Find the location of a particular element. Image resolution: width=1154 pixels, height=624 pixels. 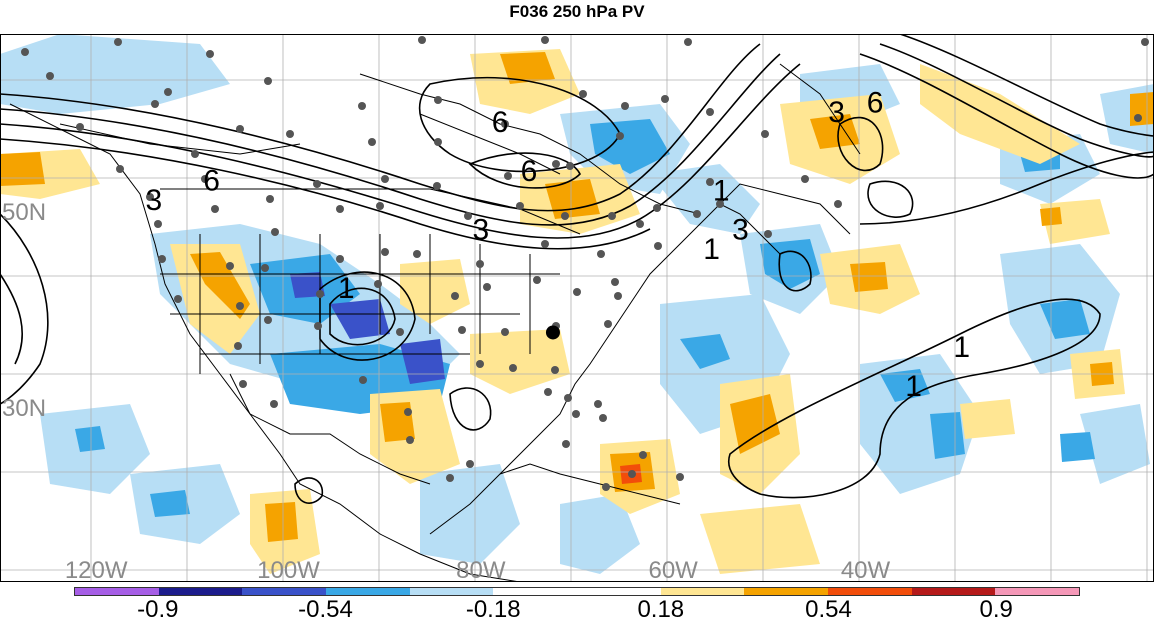

longitude-label: 40W is located at coordinates (866, 569).